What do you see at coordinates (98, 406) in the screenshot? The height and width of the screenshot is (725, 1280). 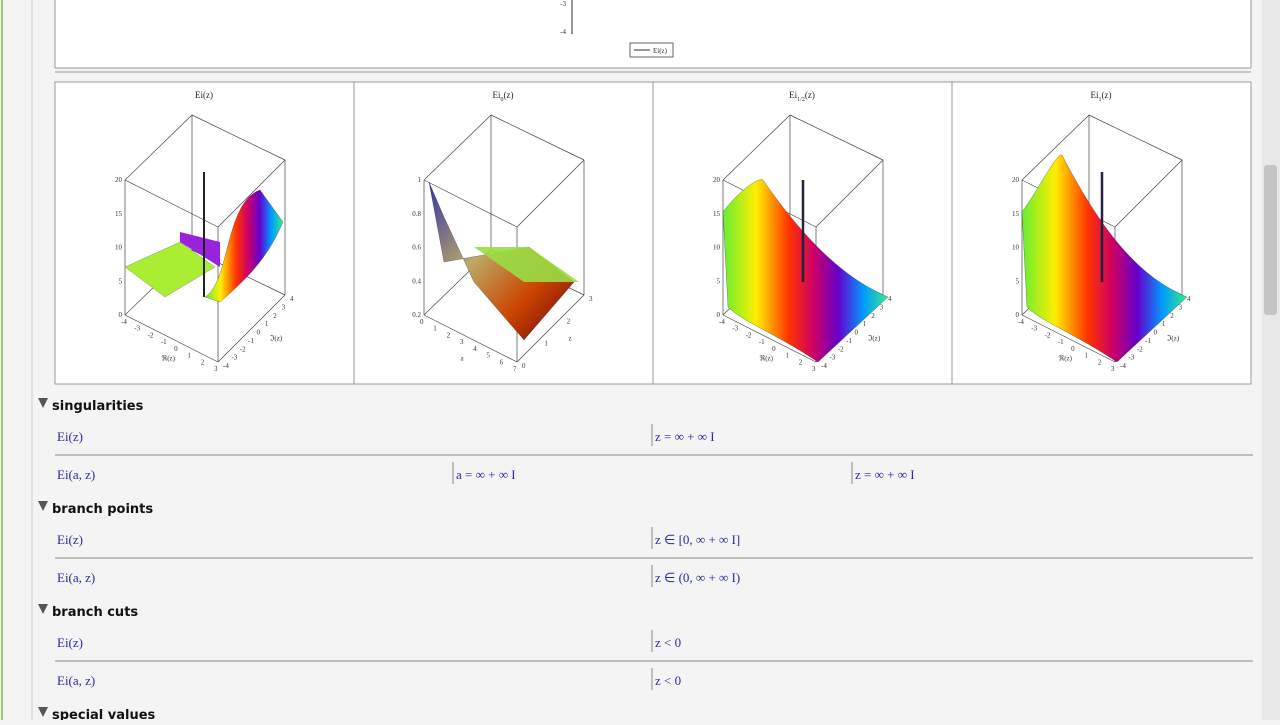 I see `section-heading: singularities` at bounding box center [98, 406].